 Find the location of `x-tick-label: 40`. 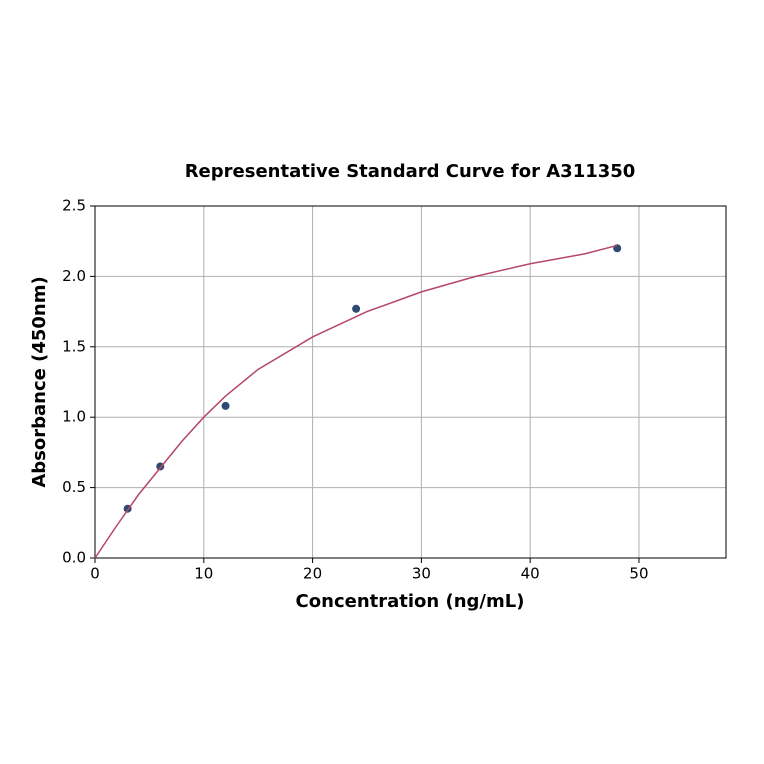

x-tick-label: 40 is located at coordinates (530, 574).